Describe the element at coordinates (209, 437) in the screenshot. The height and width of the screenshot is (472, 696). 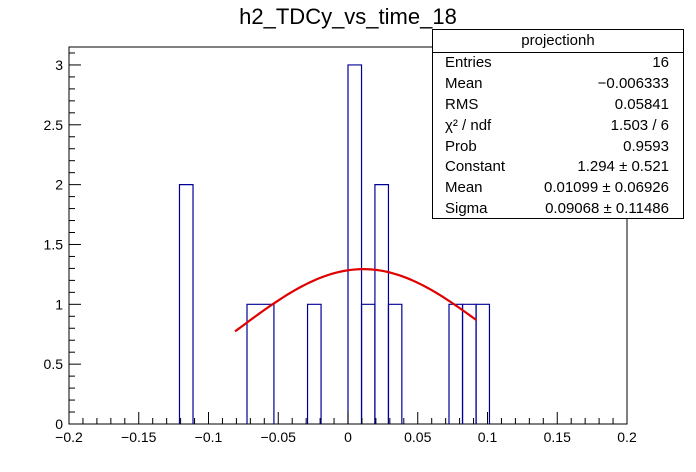
I see `x-tick-label: −0.1` at that location.